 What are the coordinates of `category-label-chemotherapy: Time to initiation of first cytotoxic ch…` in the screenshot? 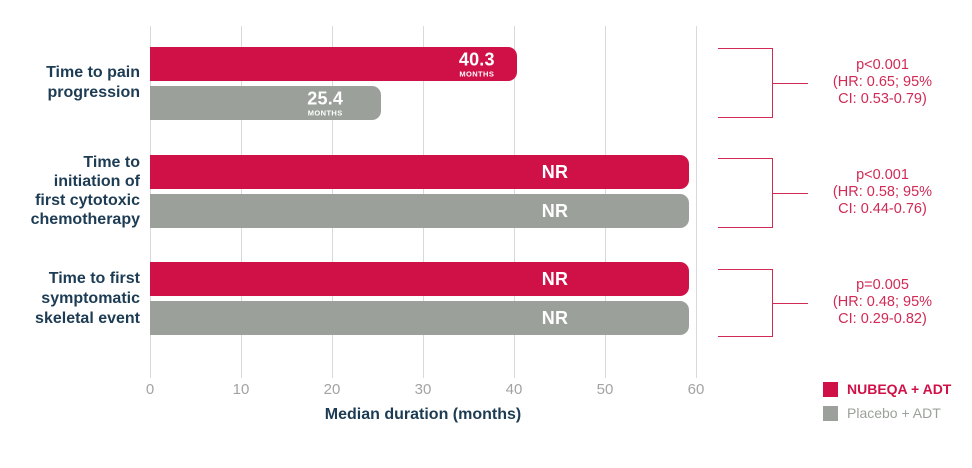 It's located at (85, 191).